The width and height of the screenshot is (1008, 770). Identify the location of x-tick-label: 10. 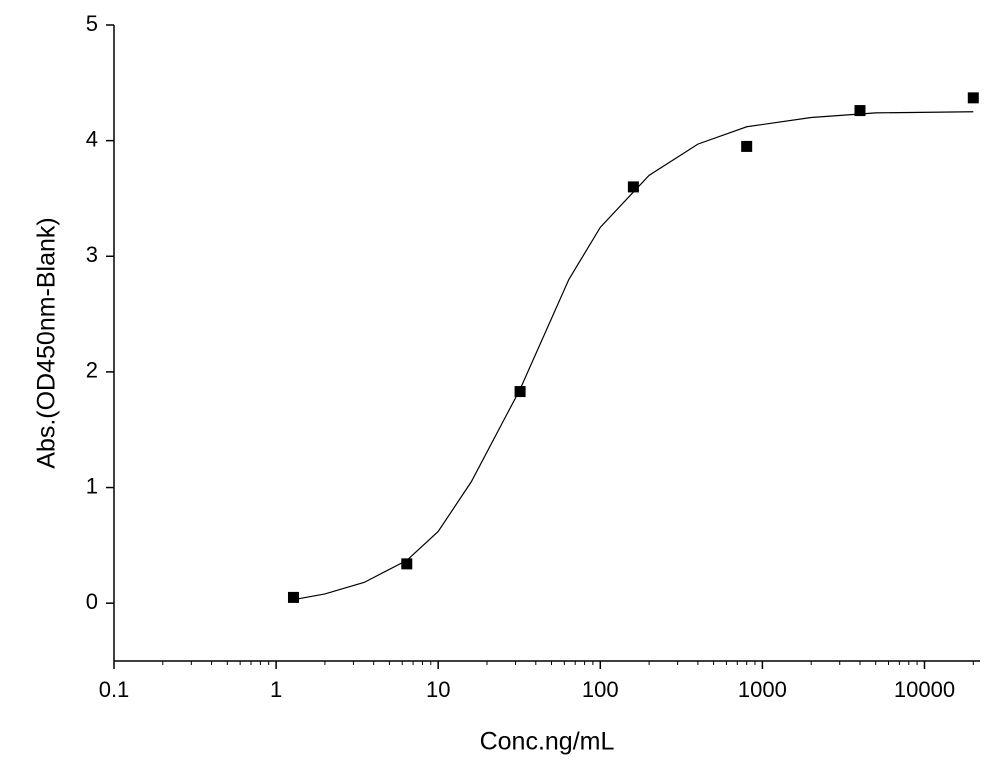
(438, 689).